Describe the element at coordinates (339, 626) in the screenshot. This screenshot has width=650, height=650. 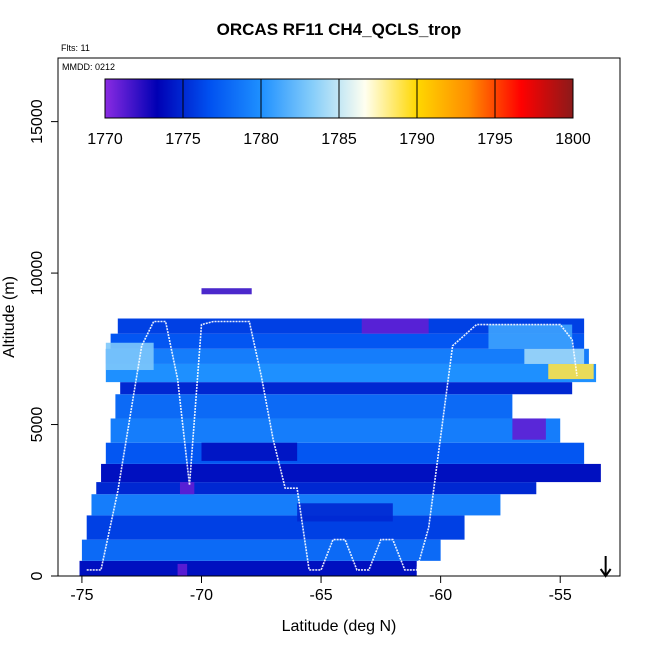
I see `x-axis-label: Latitude (deg N)` at that location.